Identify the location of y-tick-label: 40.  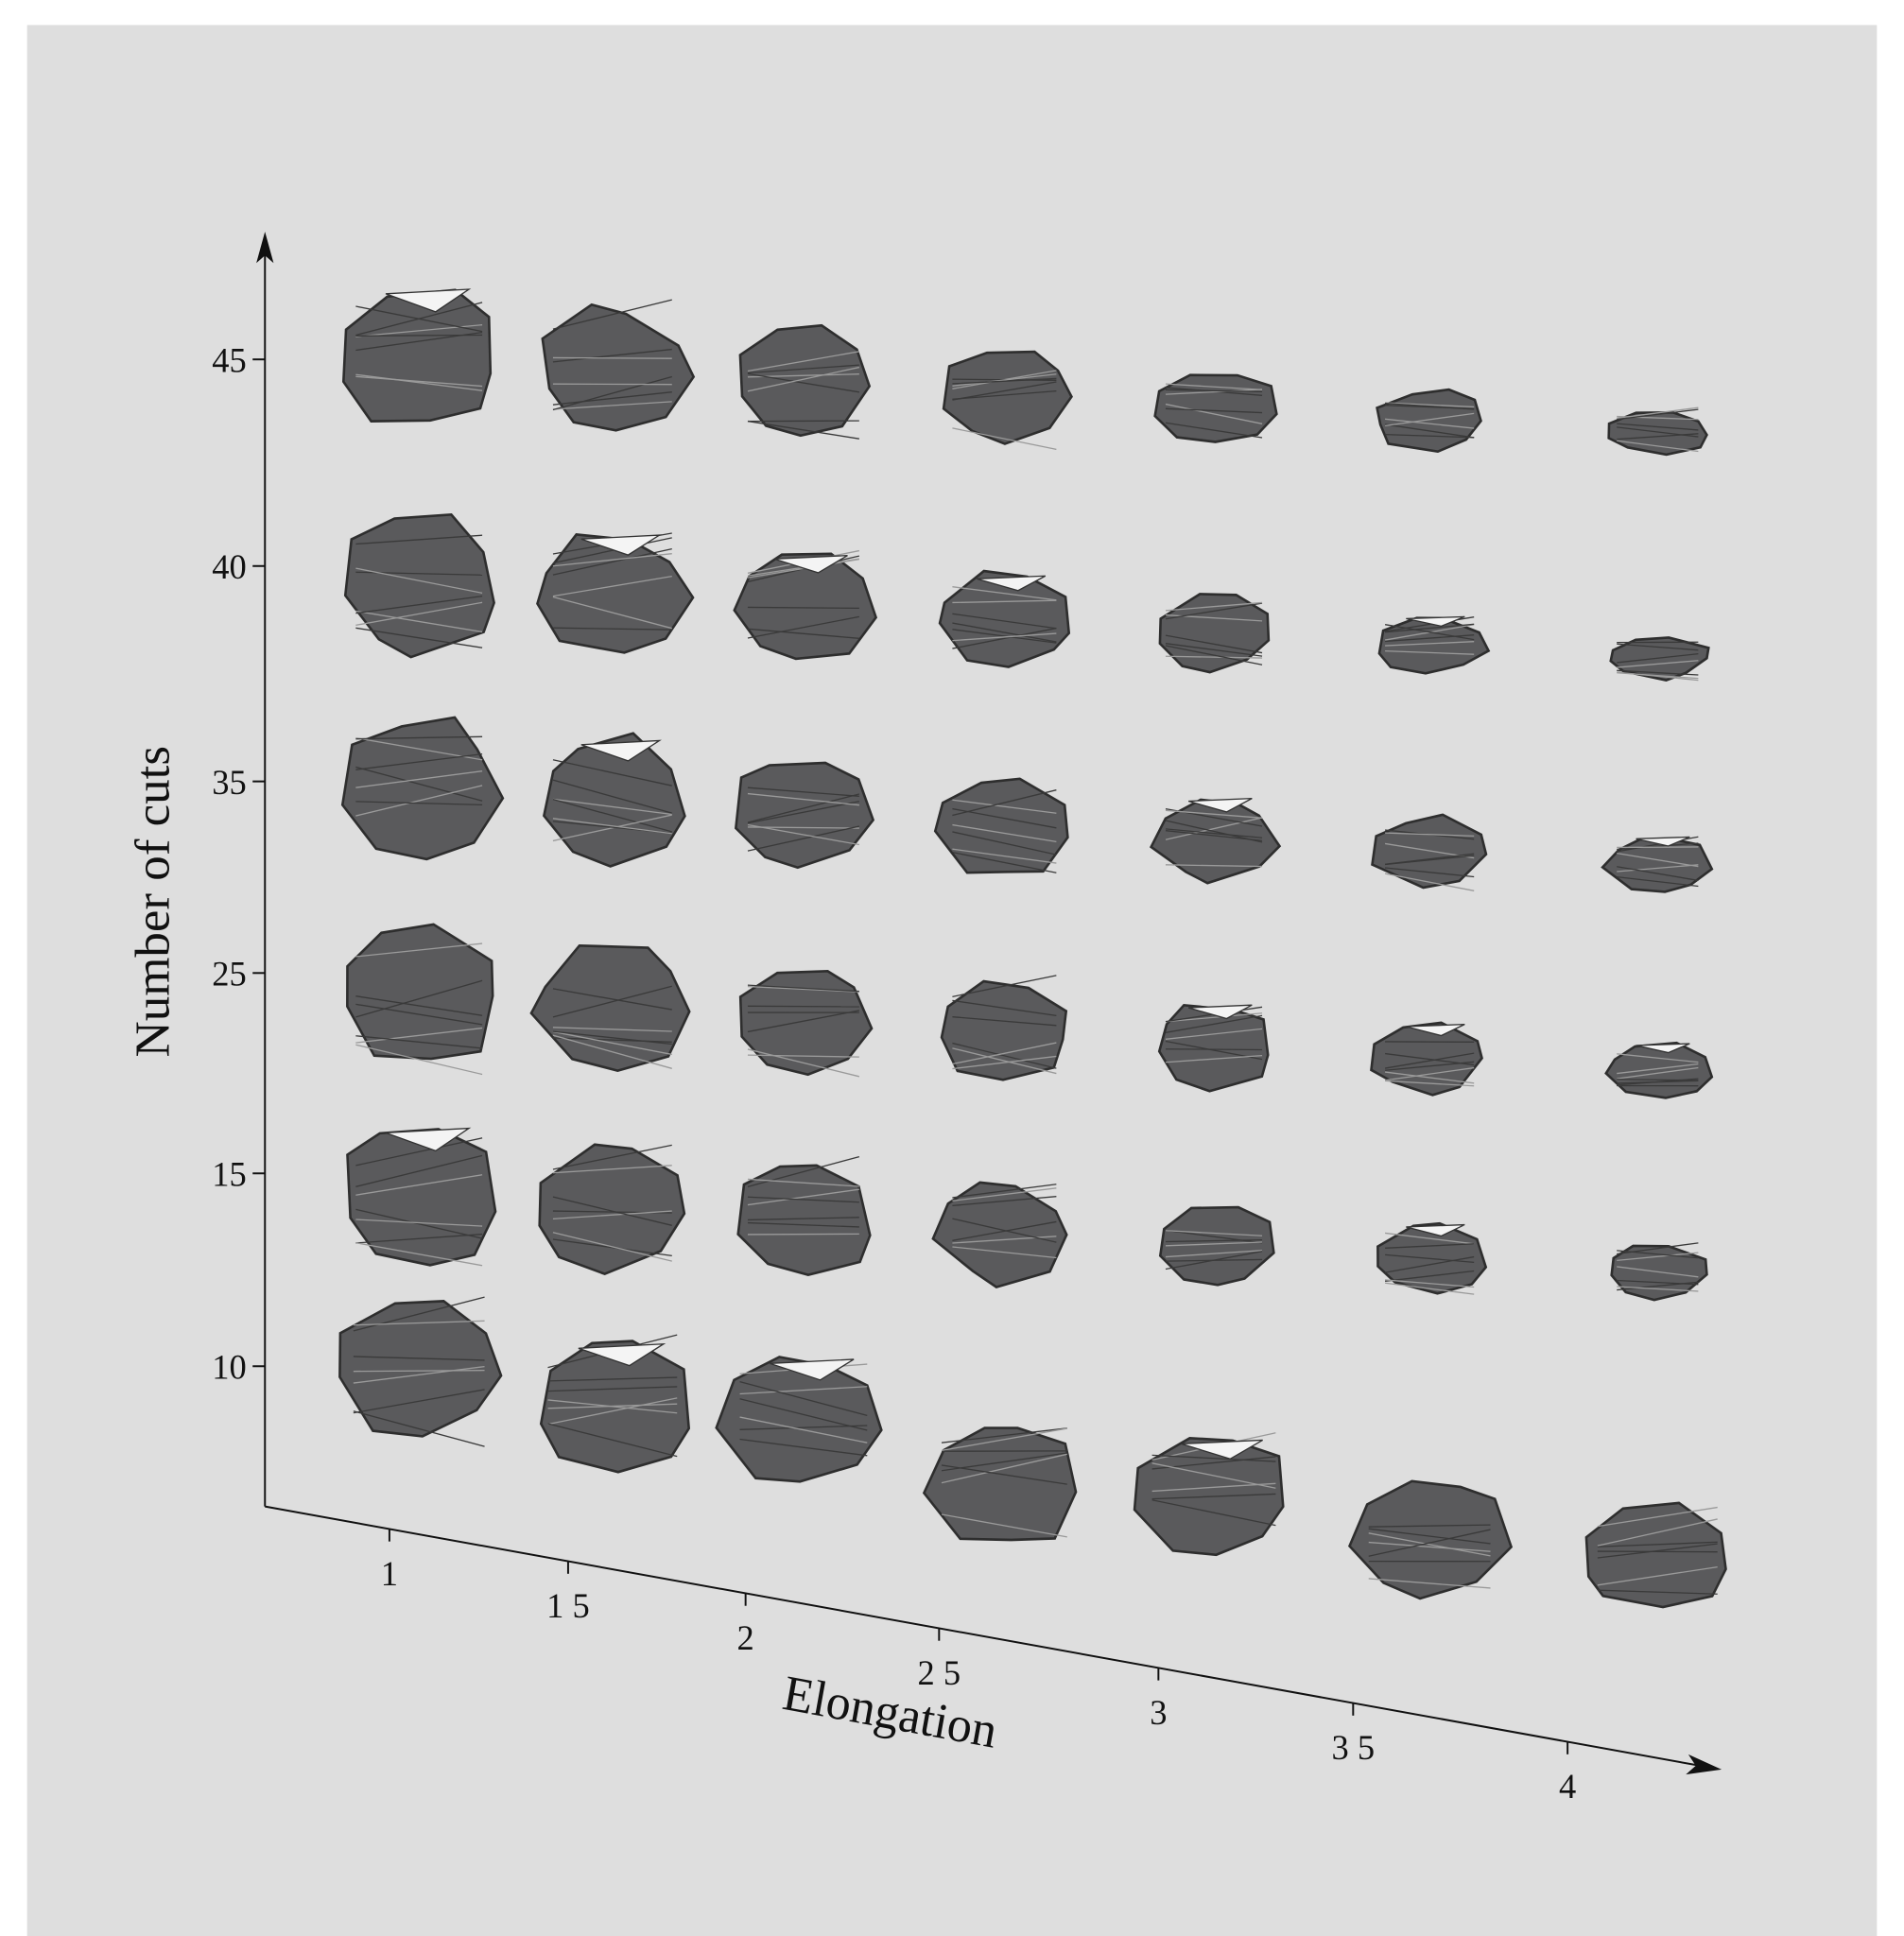
(229, 566).